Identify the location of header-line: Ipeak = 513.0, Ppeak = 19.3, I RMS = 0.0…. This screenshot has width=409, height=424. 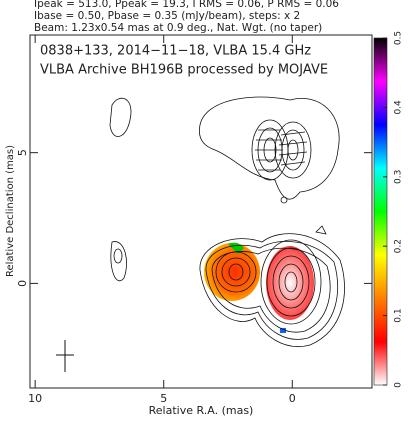
(186, 5).